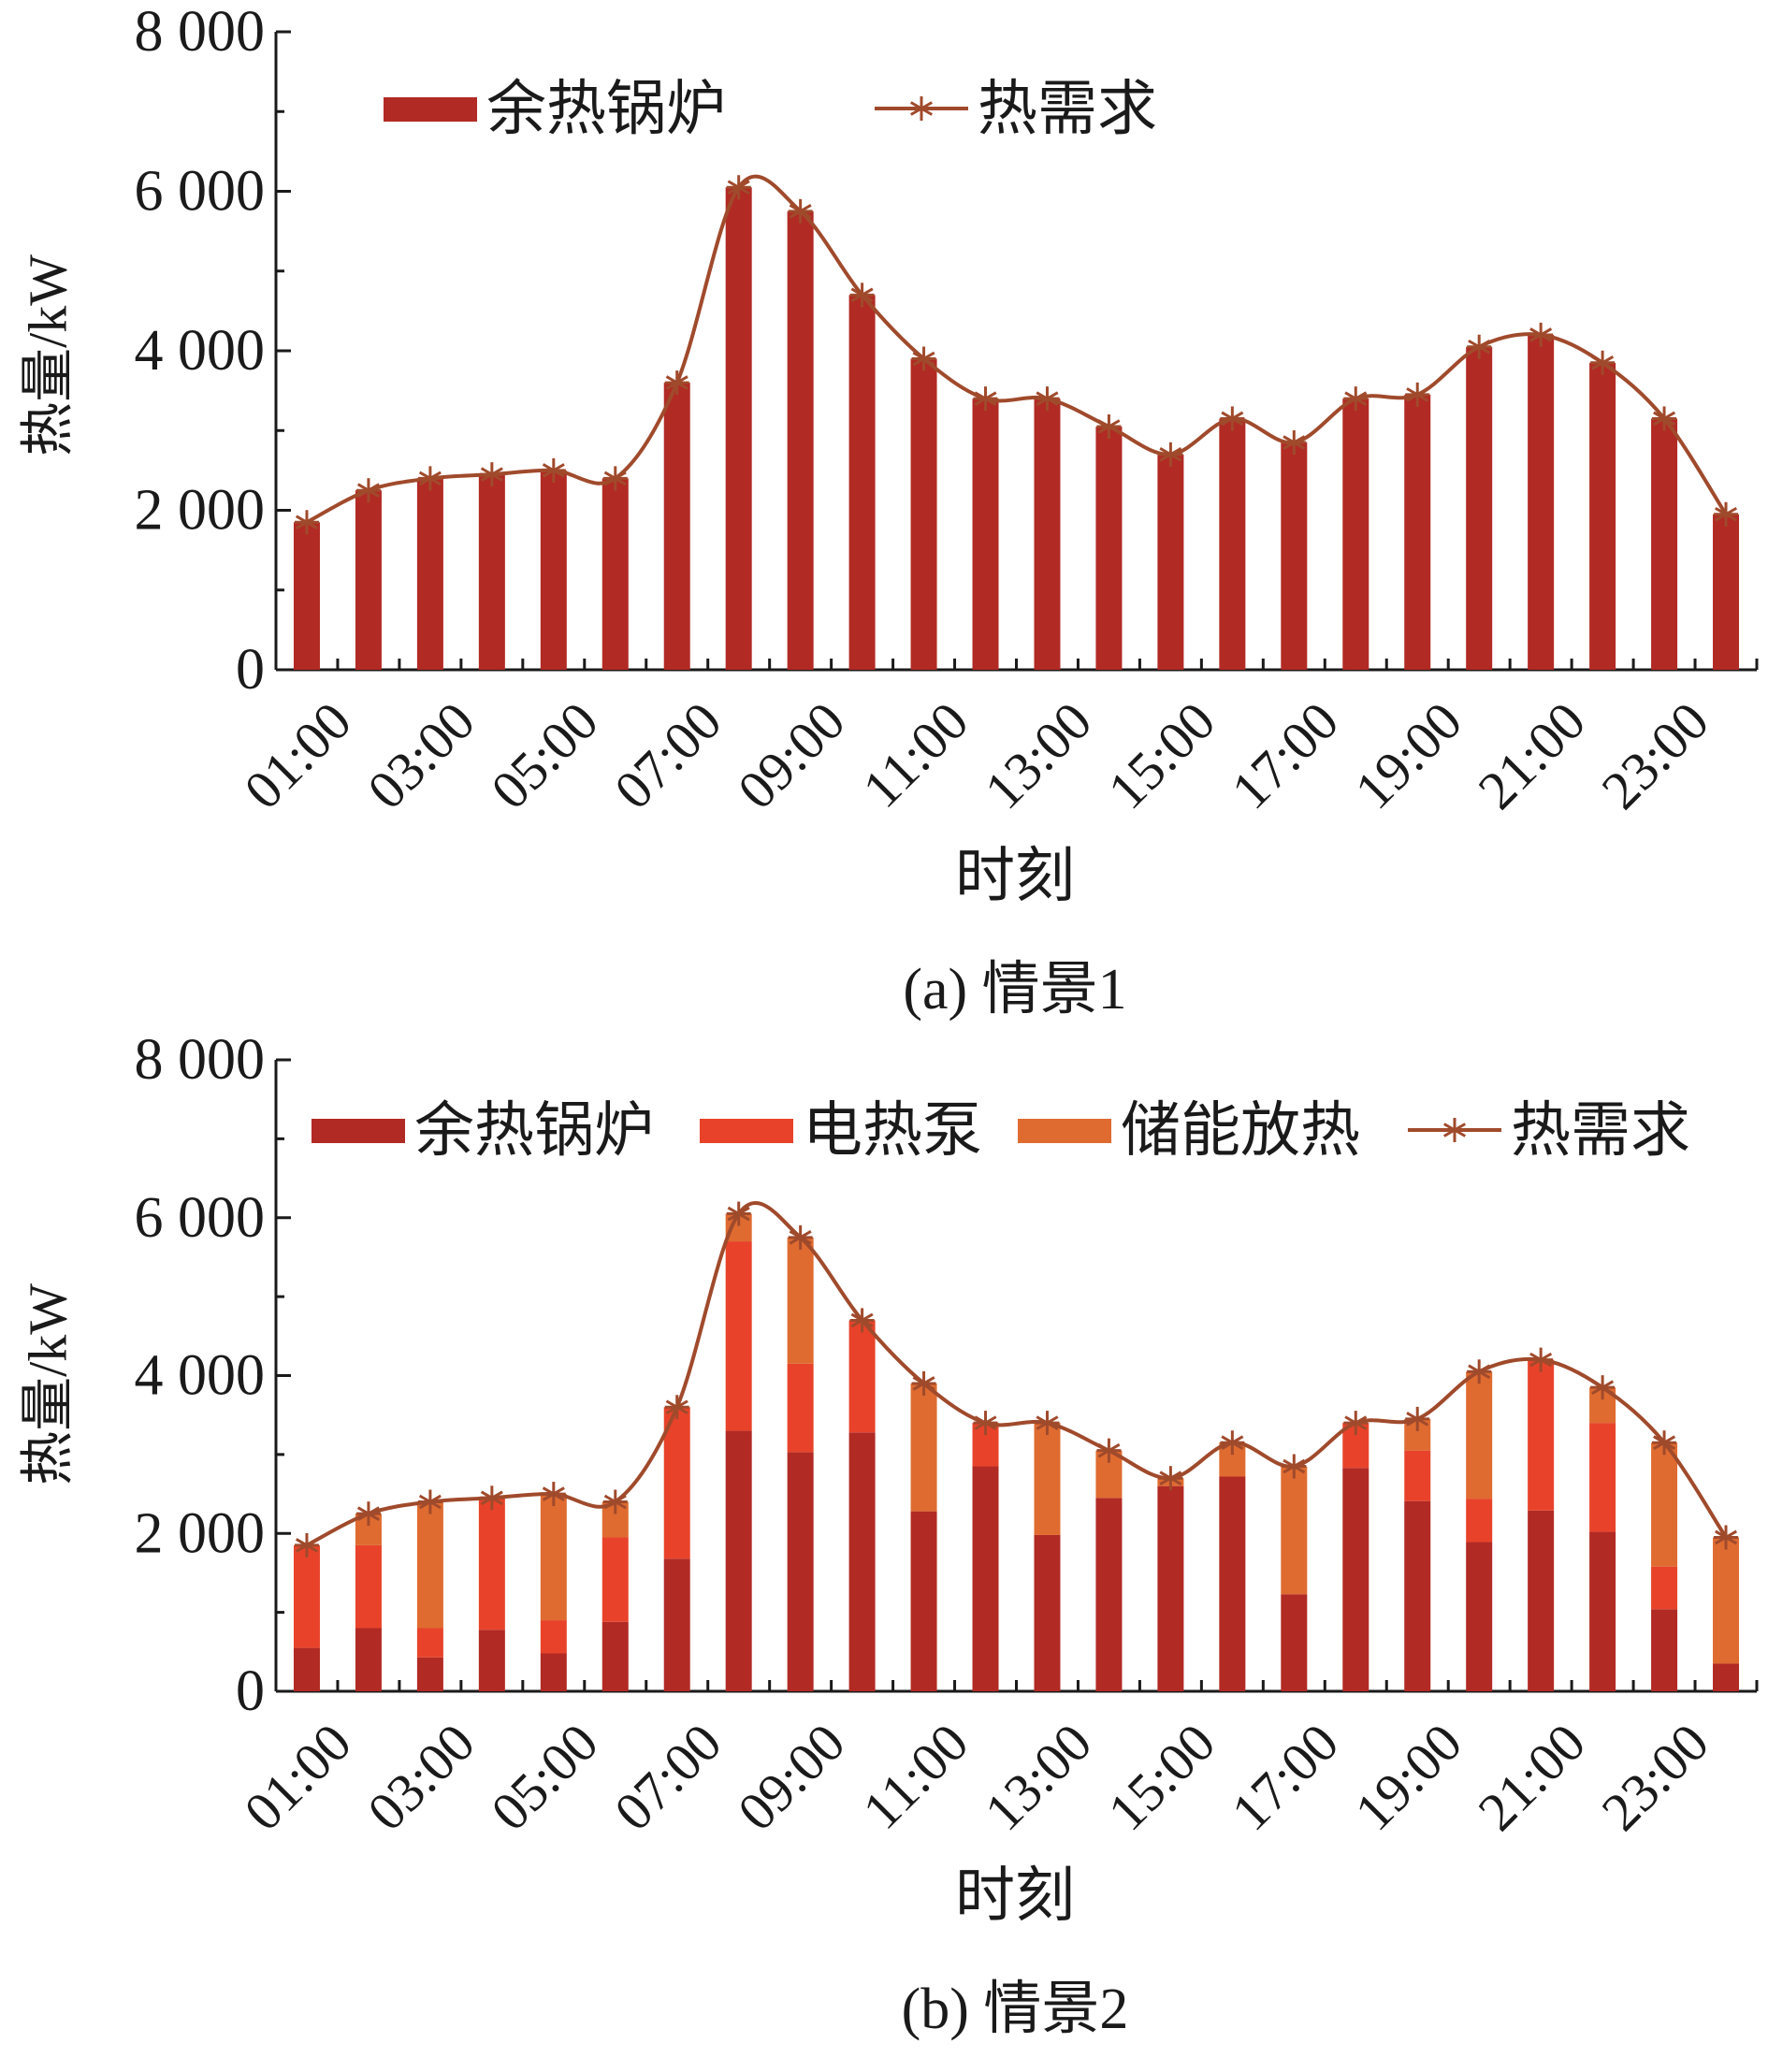  What do you see at coordinates (200, 511) in the screenshot?
I see `y-tick-label: 2 000` at bounding box center [200, 511].